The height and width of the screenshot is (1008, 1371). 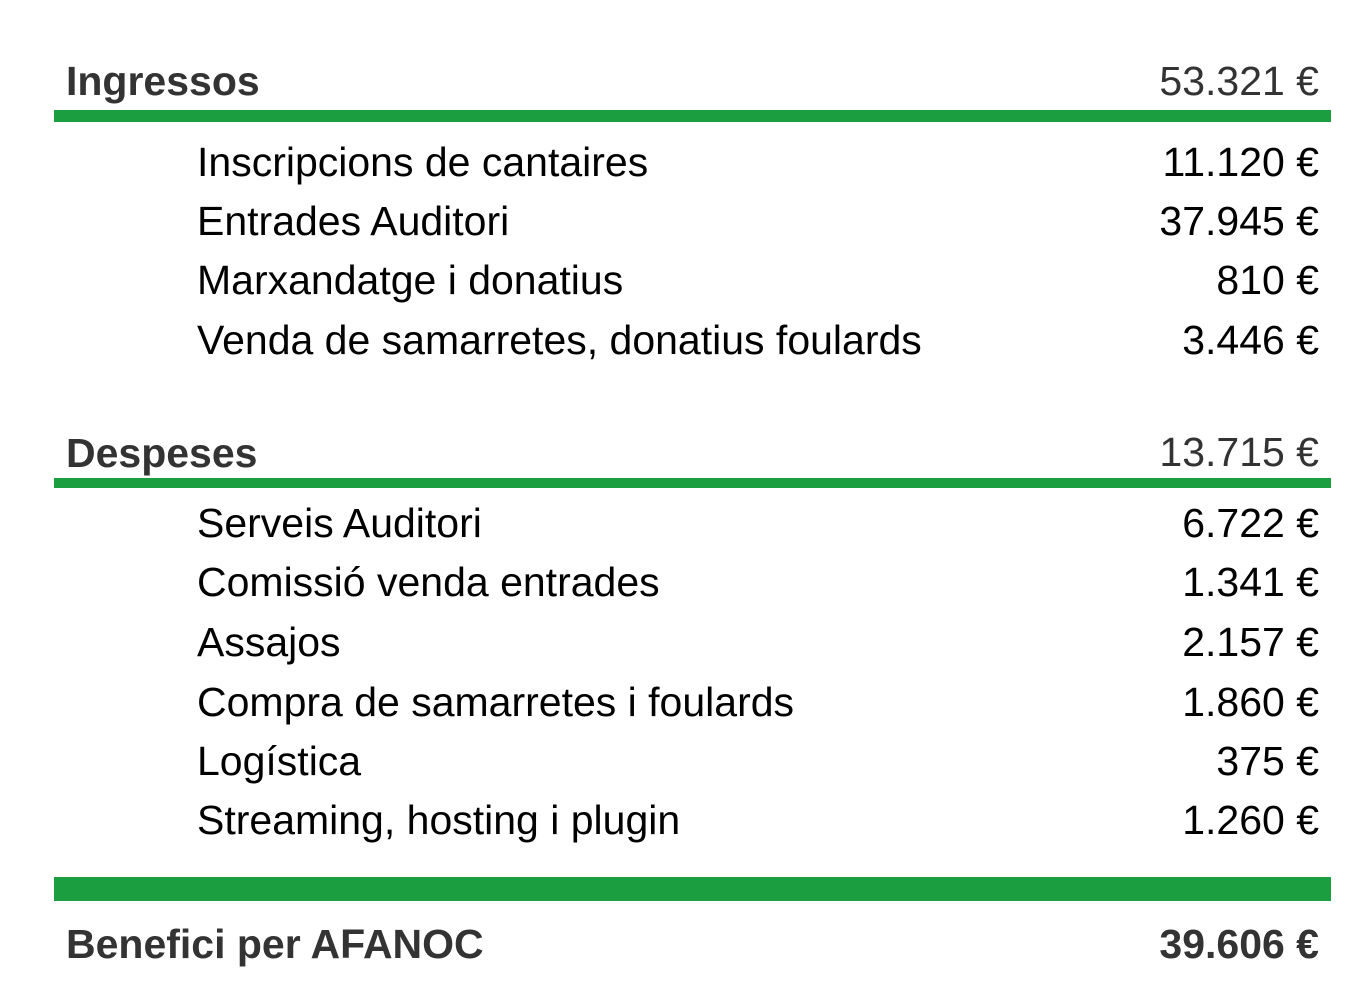 I want to click on ingressos-item-label: Entrades Auditori, so click(x=353, y=221).